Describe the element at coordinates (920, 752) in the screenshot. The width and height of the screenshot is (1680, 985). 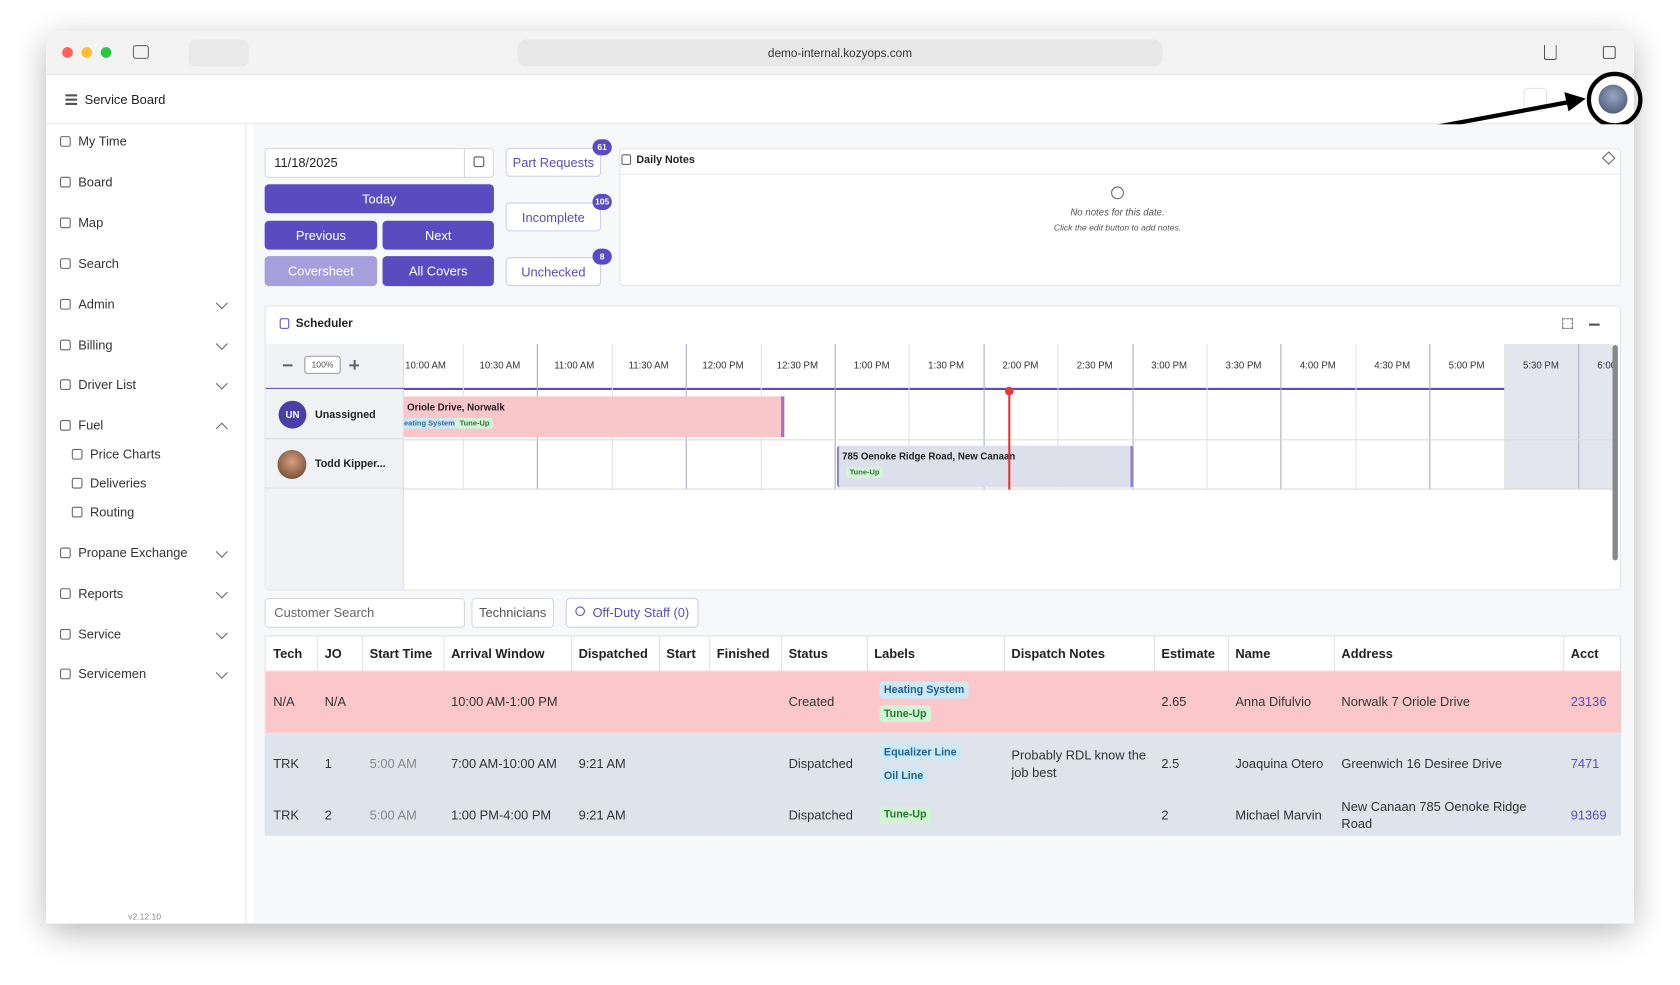
I see `label-tag: Equalizer Line` at that location.